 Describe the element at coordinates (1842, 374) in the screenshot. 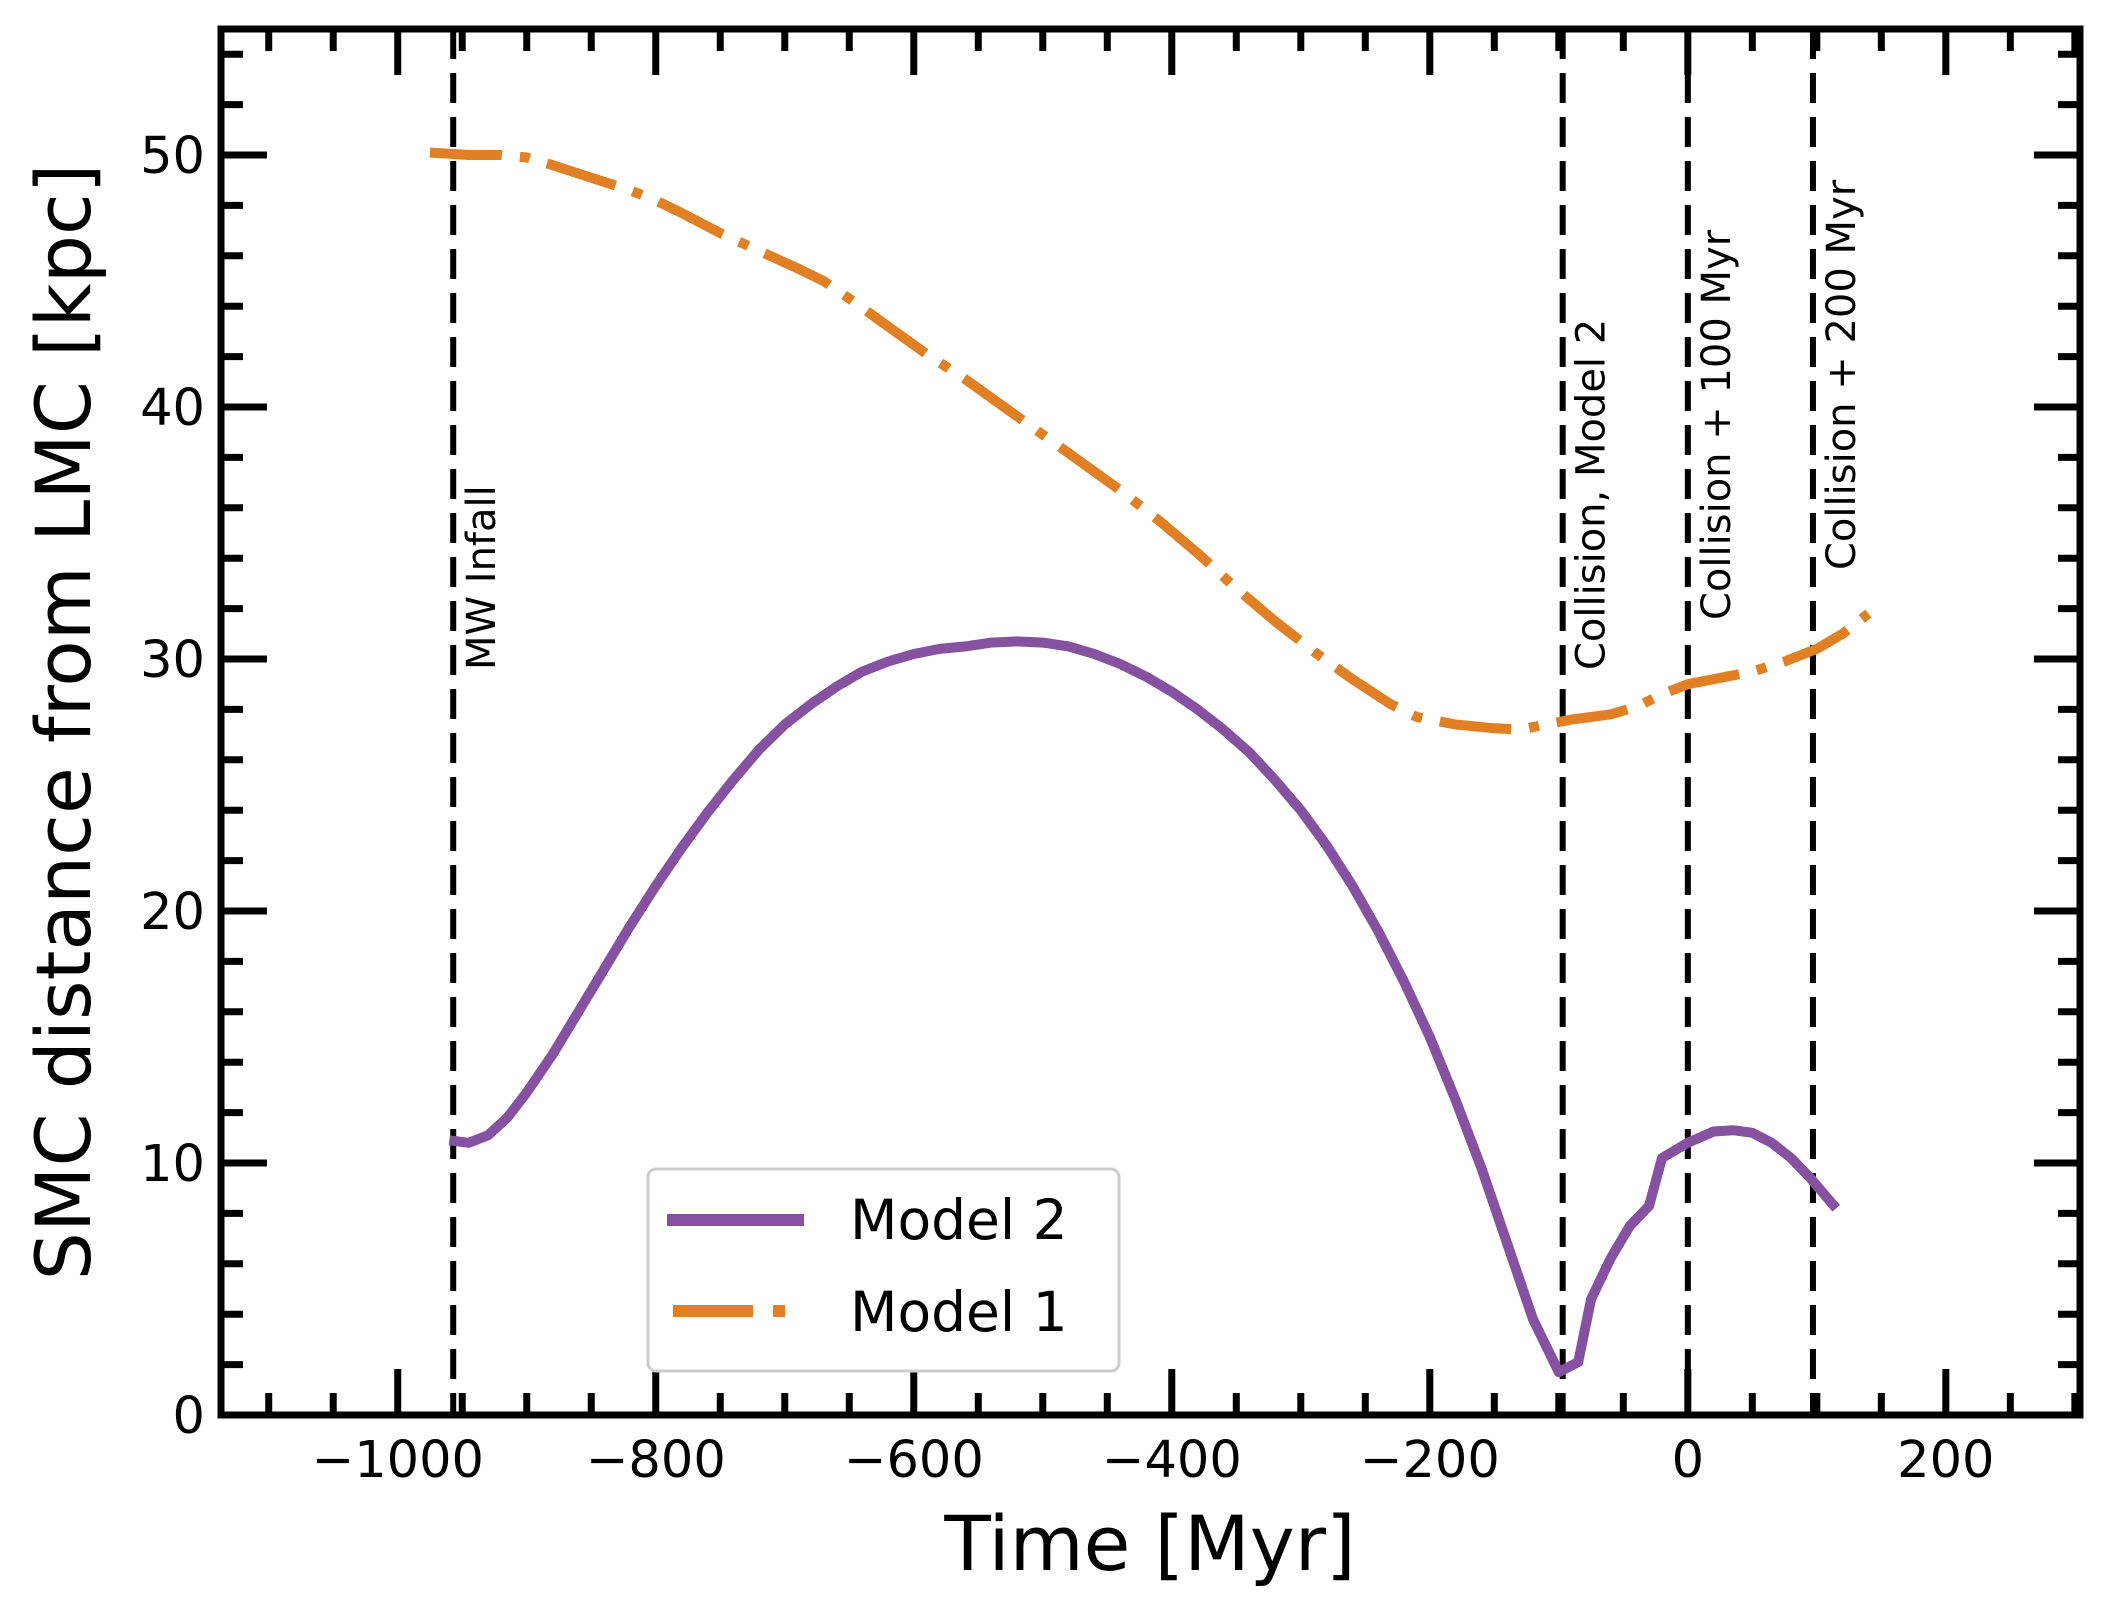

I see `vertical-line-label: Collision + 200 Myr` at that location.